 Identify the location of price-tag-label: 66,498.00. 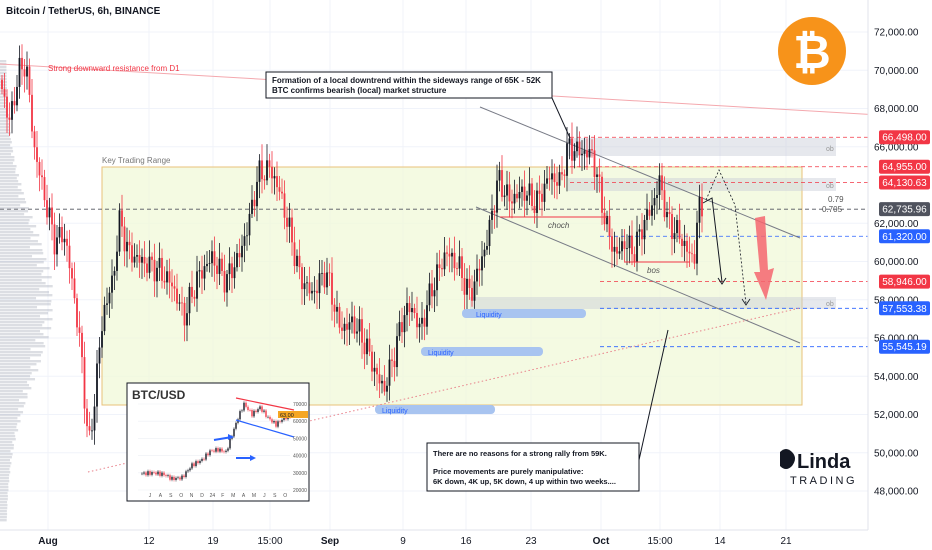
(904, 138).